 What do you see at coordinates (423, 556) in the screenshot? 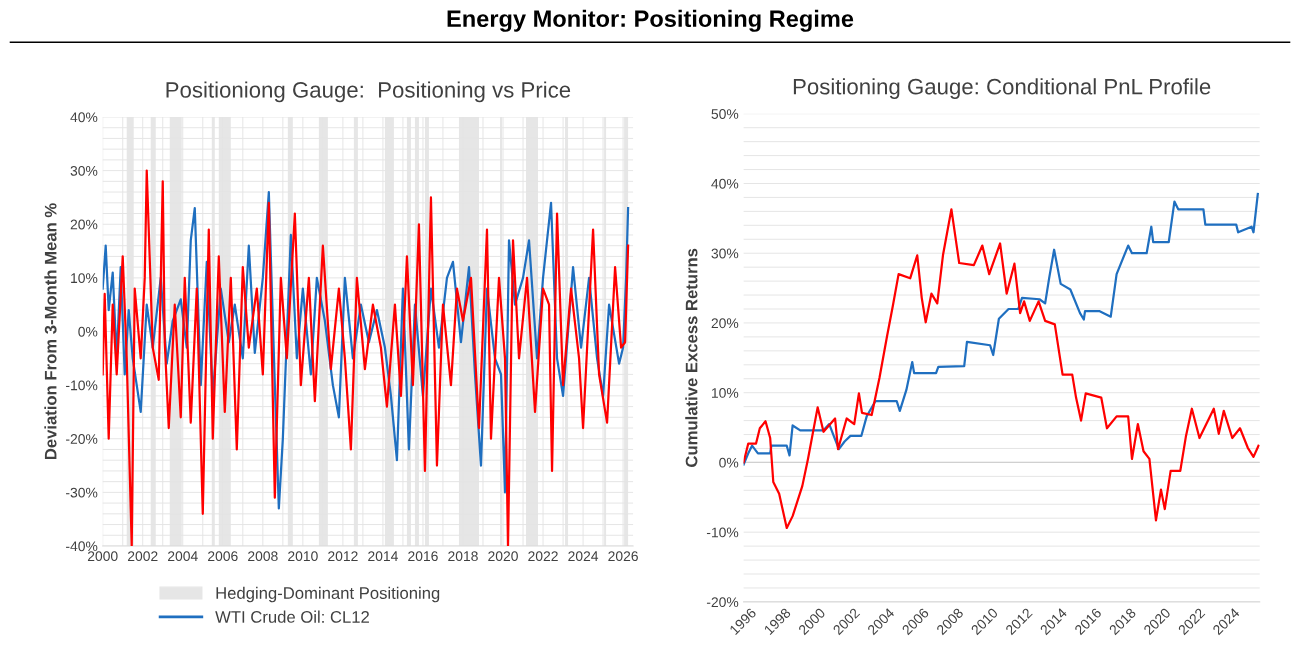
I see `x-tick-label: 2016` at bounding box center [423, 556].